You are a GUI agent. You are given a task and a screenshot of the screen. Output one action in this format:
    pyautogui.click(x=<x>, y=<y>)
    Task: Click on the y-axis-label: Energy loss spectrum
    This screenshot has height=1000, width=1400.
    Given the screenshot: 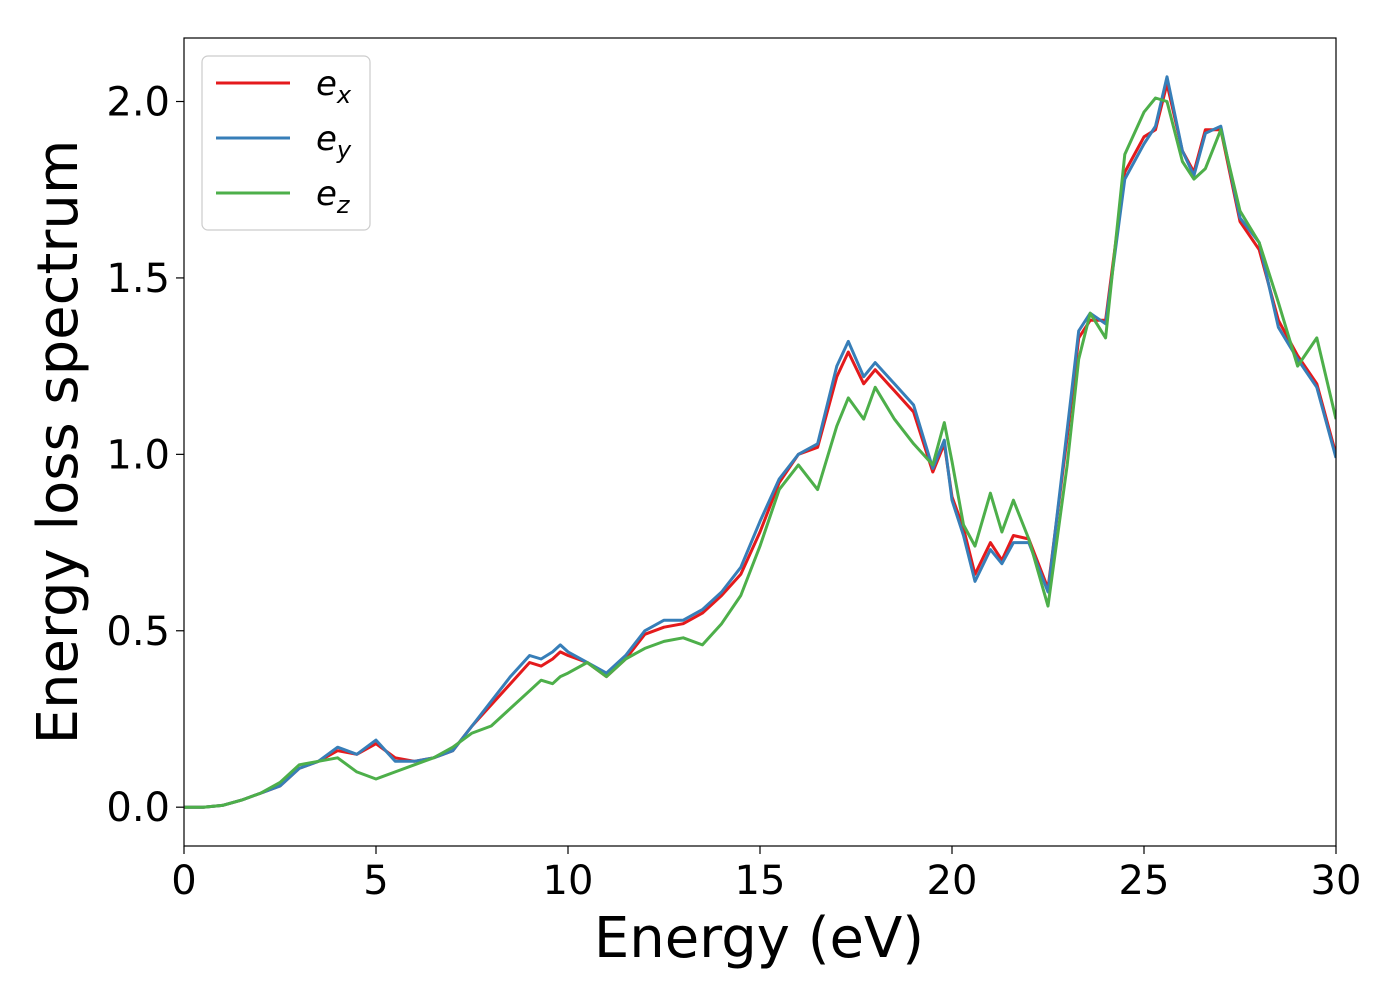 What is the action you would take?
    pyautogui.click(x=58, y=442)
    